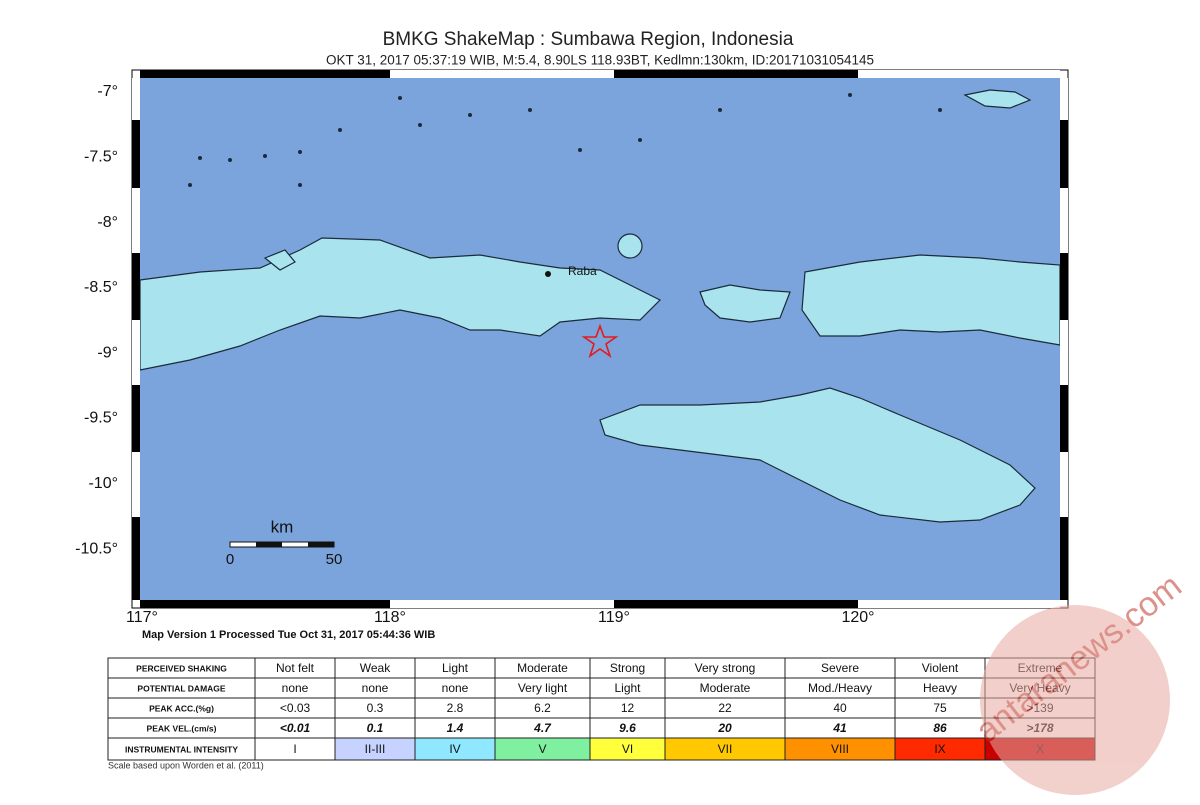  I want to click on table-value: 22, so click(725, 708).